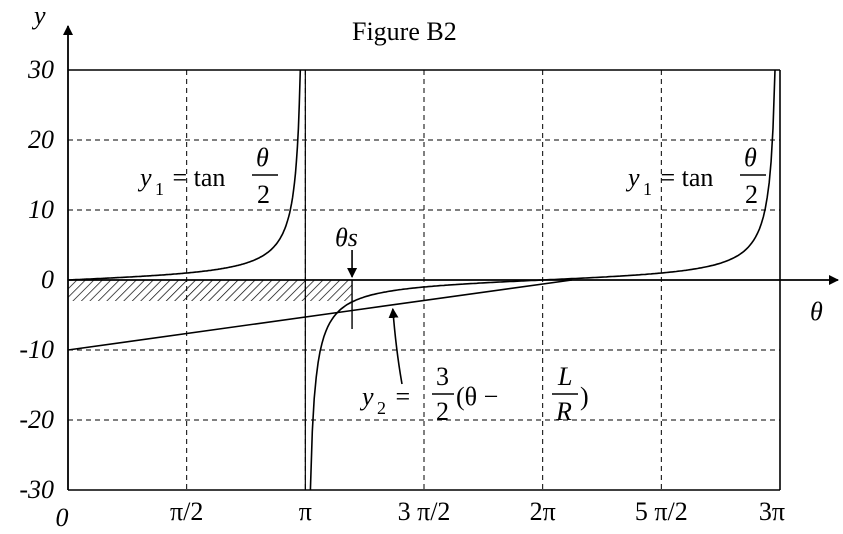  I want to click on y2-R: R, so click(563, 411).